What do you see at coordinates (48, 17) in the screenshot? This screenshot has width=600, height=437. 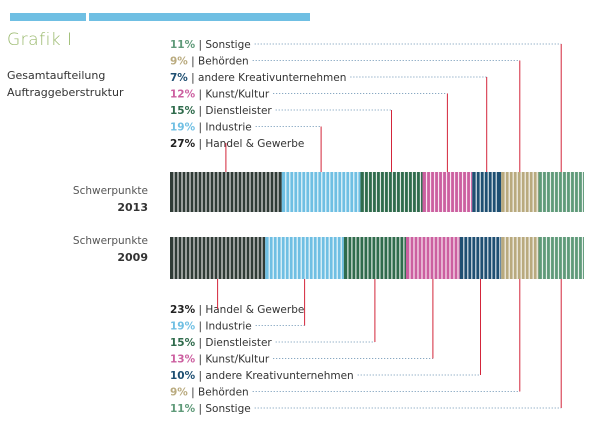 I see `header-bar-left` at bounding box center [48, 17].